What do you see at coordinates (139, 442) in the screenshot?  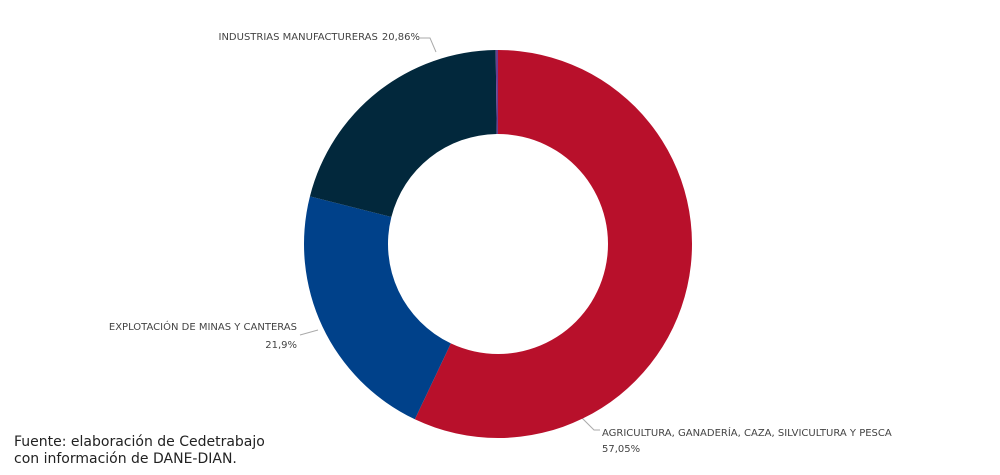 I see `source-line: Fuente: elaboración de Cedetrabajo` at bounding box center [139, 442].